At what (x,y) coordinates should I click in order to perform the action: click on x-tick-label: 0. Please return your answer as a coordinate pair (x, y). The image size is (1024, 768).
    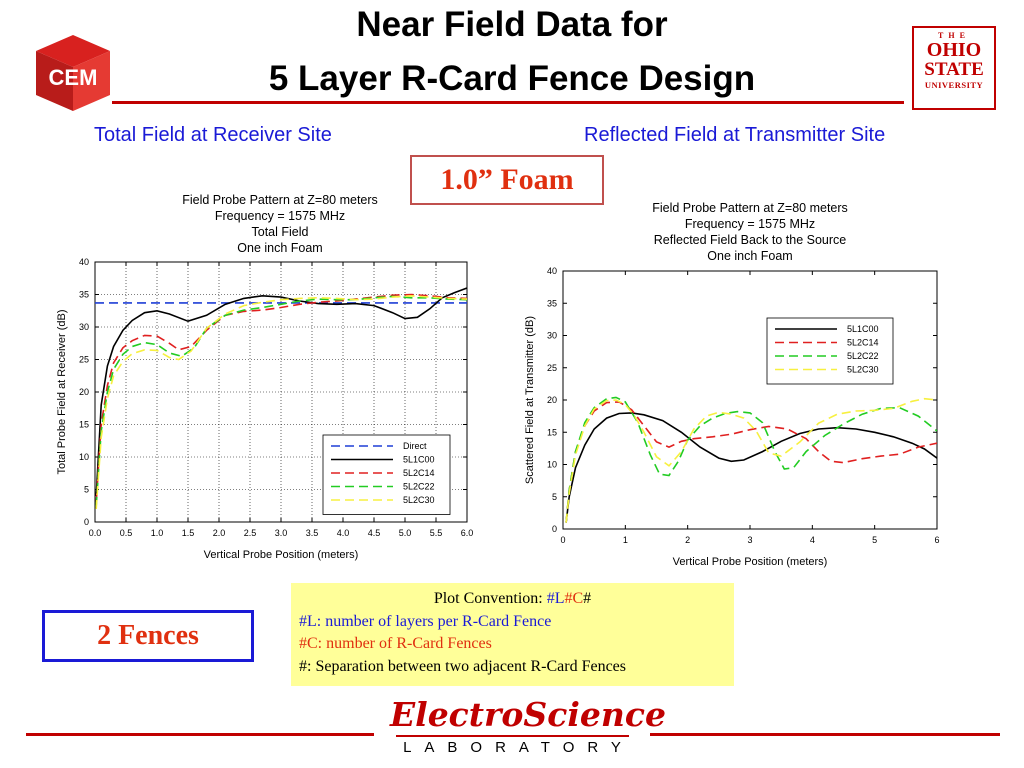
    Looking at the image, I should click on (562, 540).